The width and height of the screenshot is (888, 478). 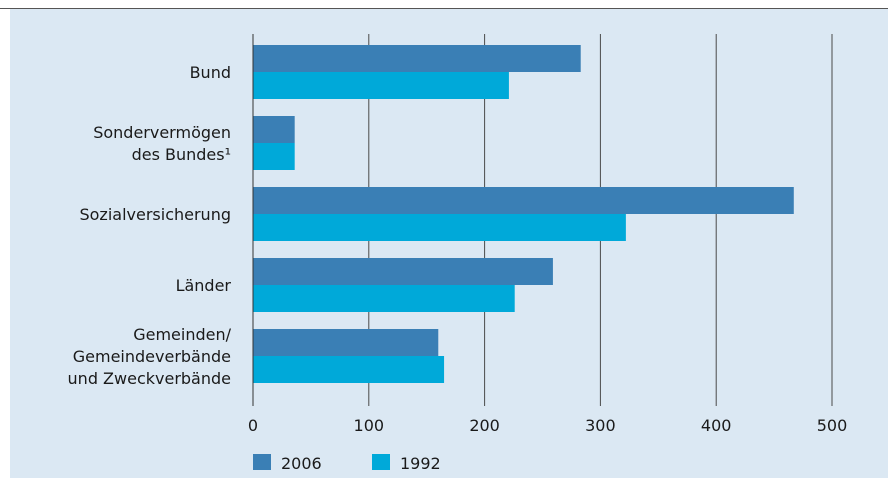 What do you see at coordinates (210, 72) in the screenshot?
I see `category-label-0-0: Bund` at bounding box center [210, 72].